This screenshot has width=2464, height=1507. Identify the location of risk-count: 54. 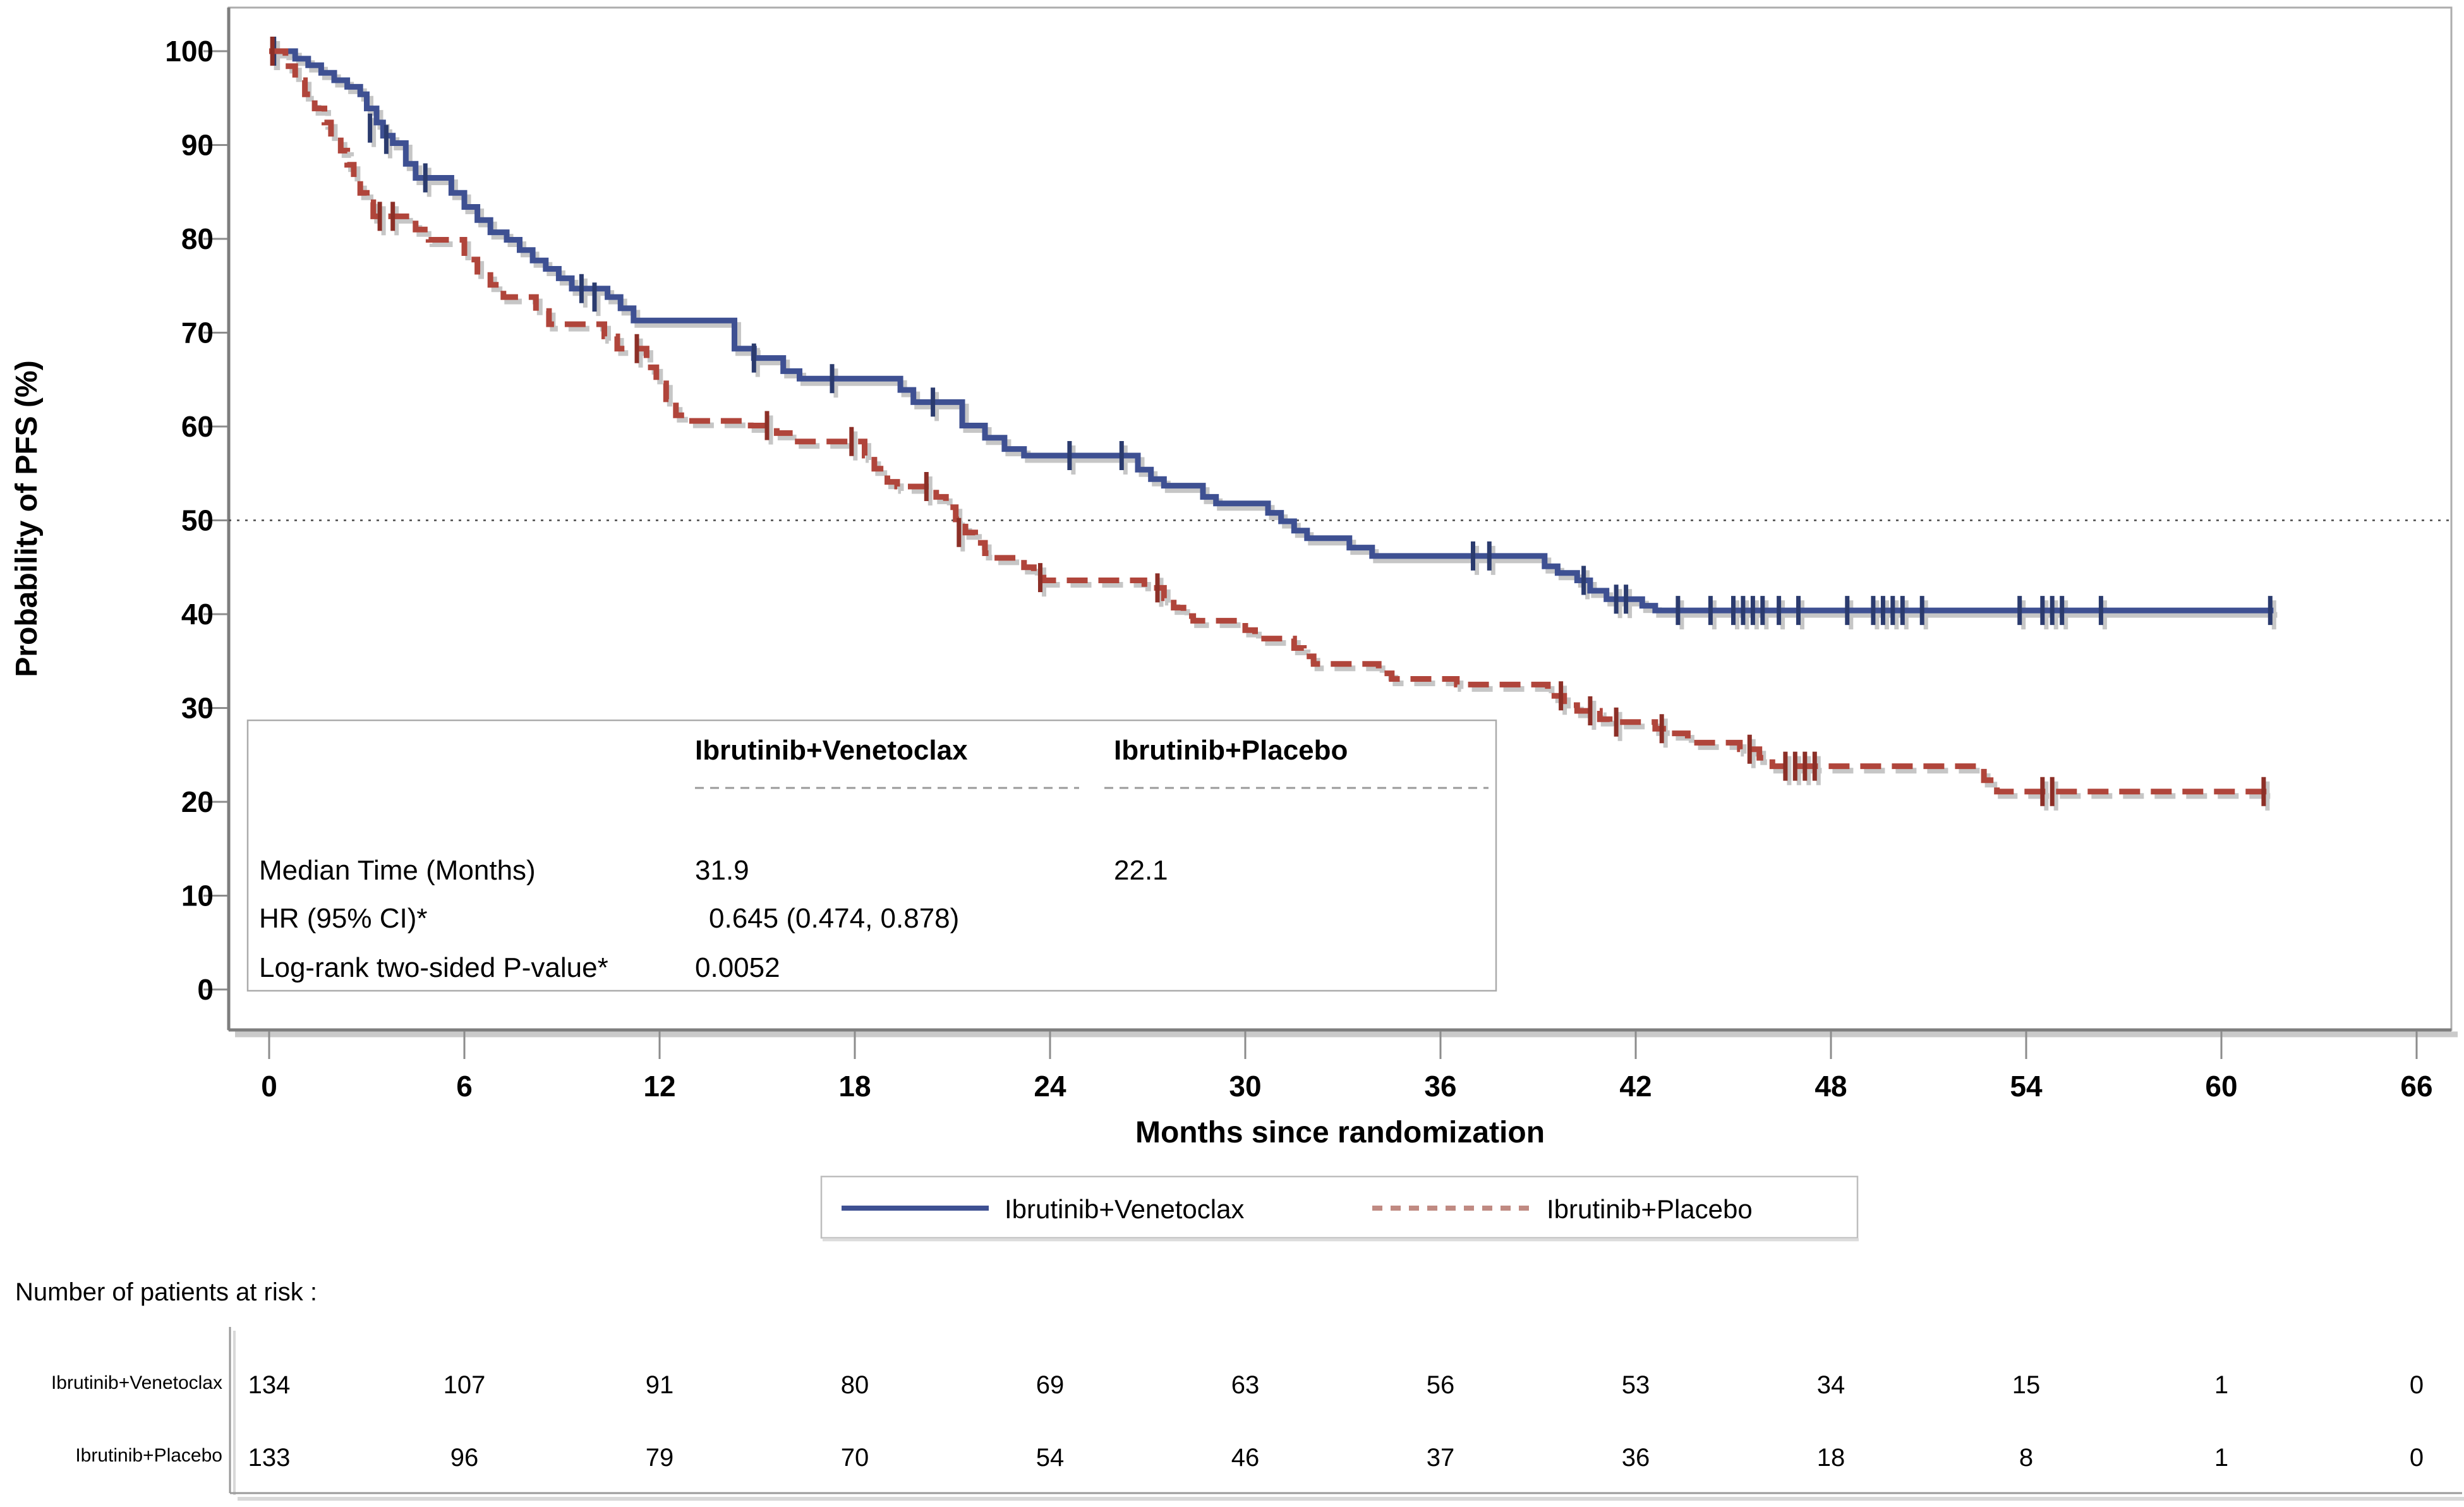
(1051, 1458).